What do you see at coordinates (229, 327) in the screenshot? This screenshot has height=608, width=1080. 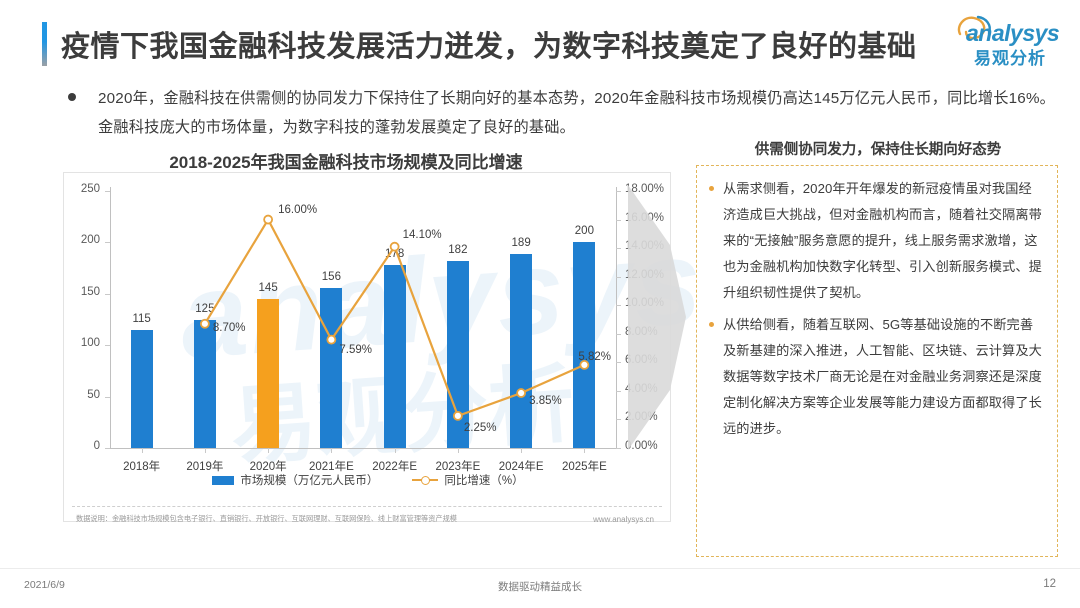 I see `chart-line-value-label: 8.70%` at bounding box center [229, 327].